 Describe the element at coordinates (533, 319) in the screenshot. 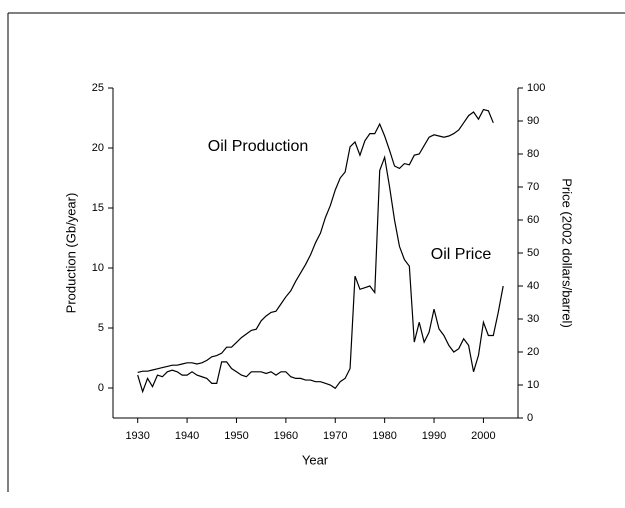

I see `y2-tick-label: 30` at that location.